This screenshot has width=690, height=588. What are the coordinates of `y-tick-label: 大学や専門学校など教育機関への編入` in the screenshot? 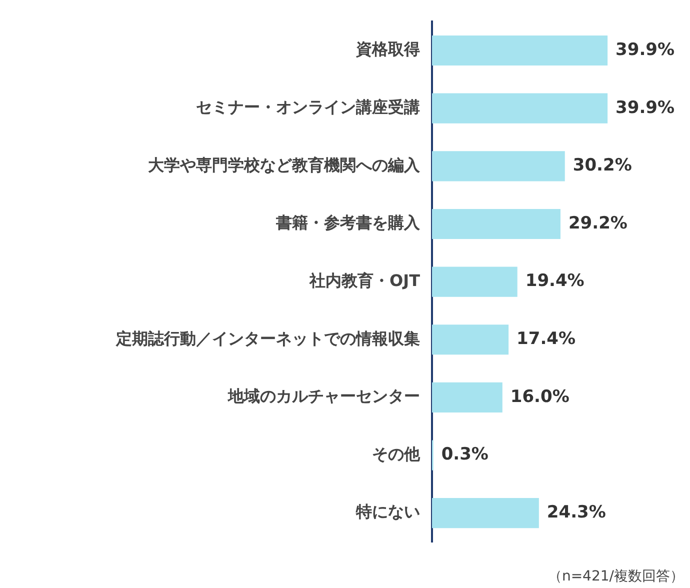 It's located at (284, 164).